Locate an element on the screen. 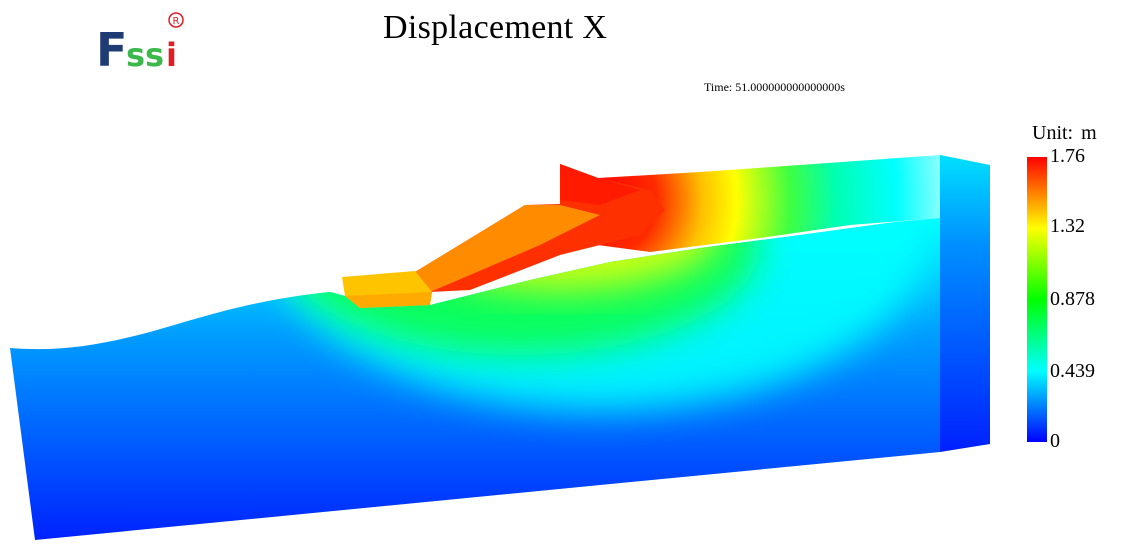 The image size is (1136, 545). logo-letters-ss: ss is located at coordinates (145, 55).